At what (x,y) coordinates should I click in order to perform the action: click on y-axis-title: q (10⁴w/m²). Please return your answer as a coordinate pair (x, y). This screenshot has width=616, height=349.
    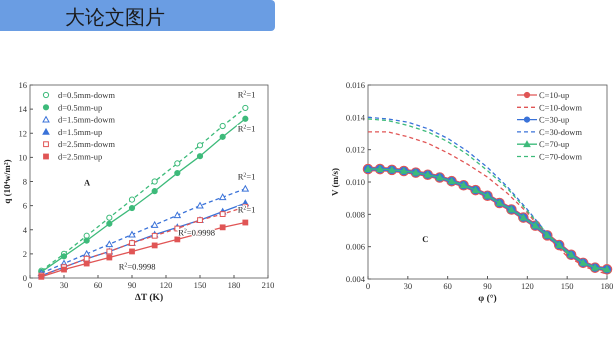
    Looking at the image, I should click on (7, 181).